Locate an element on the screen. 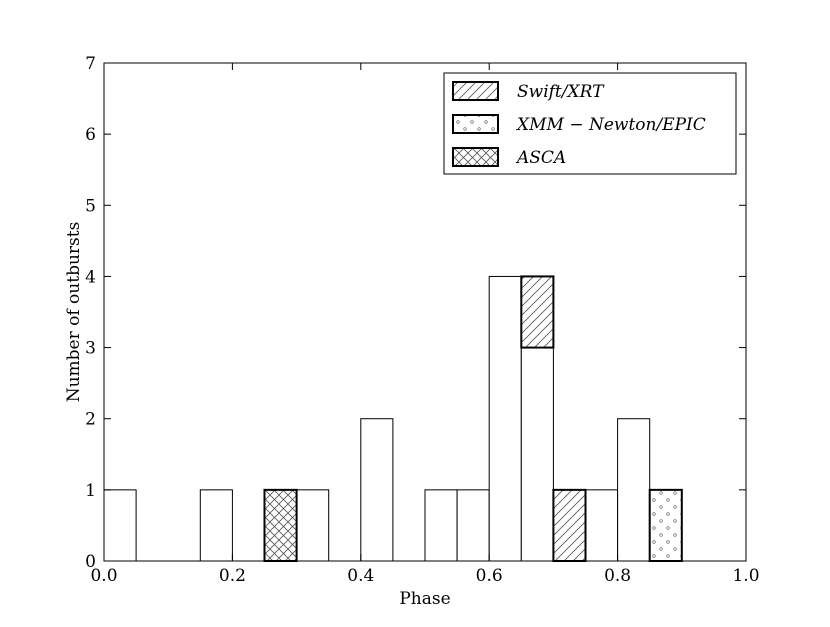  y-tick-label: 2 is located at coordinates (90, 420).